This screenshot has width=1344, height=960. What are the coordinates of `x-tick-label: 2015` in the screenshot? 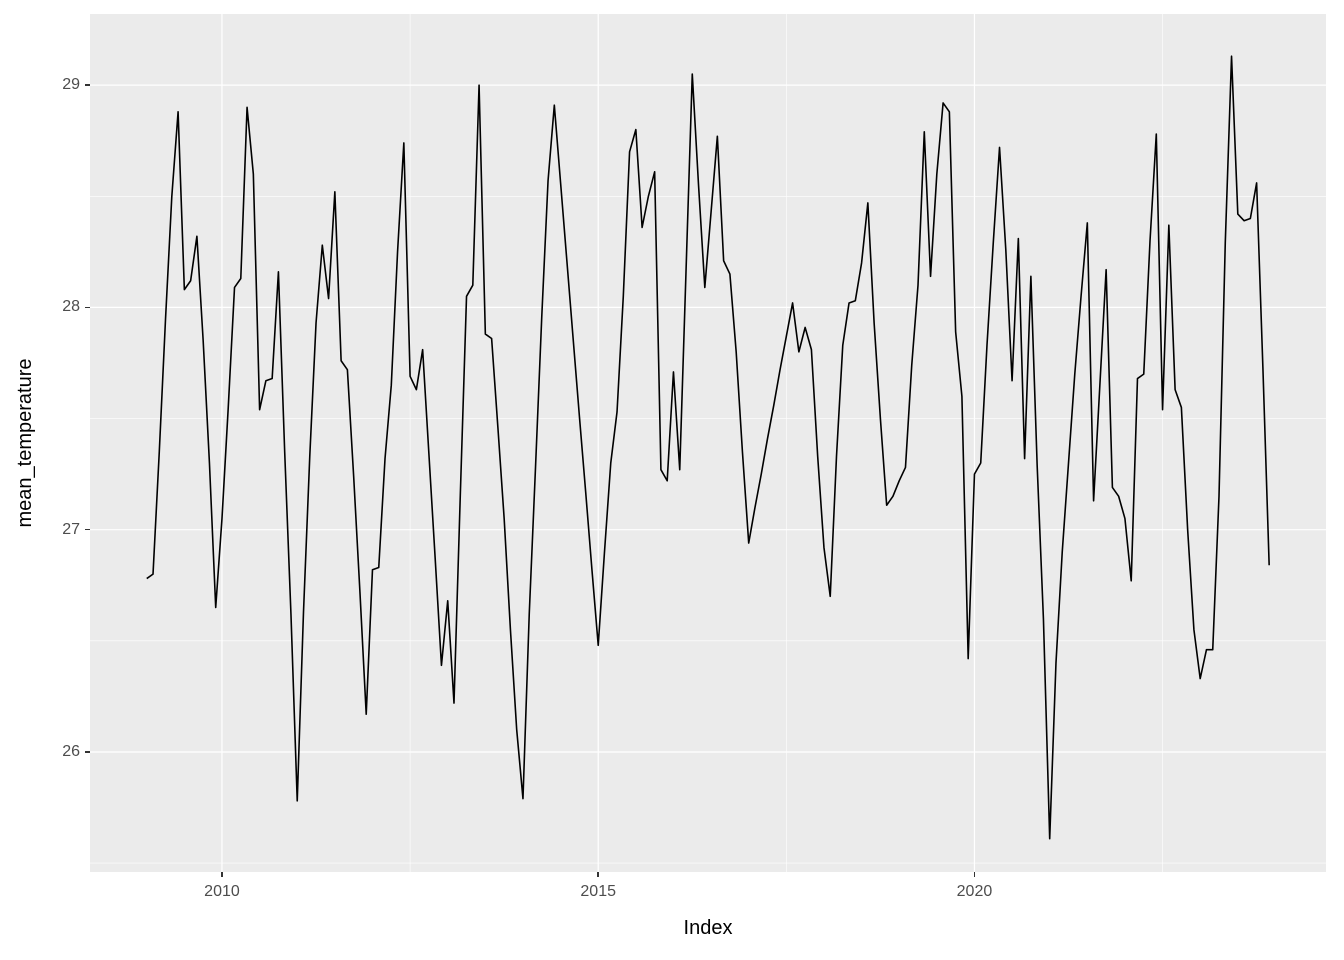 It's located at (598, 891).